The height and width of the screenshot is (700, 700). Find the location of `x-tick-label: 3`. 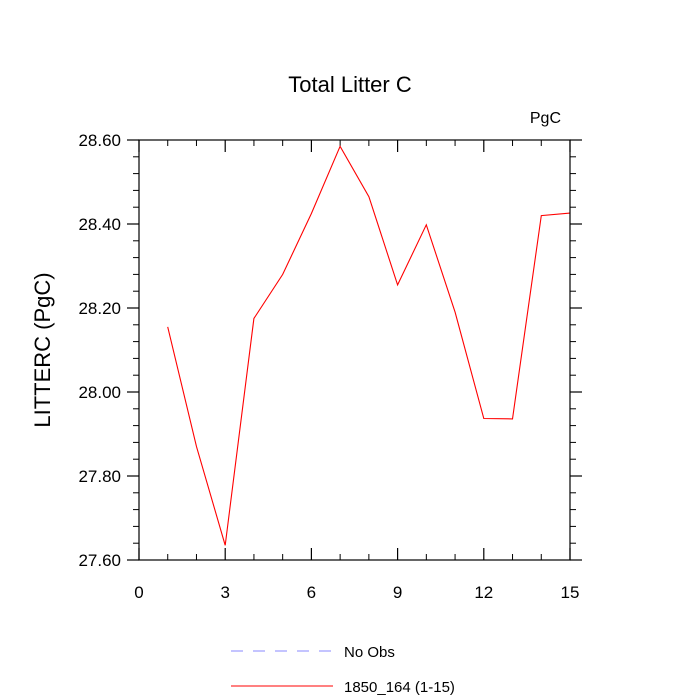

x-tick-label: 3 is located at coordinates (224, 592).